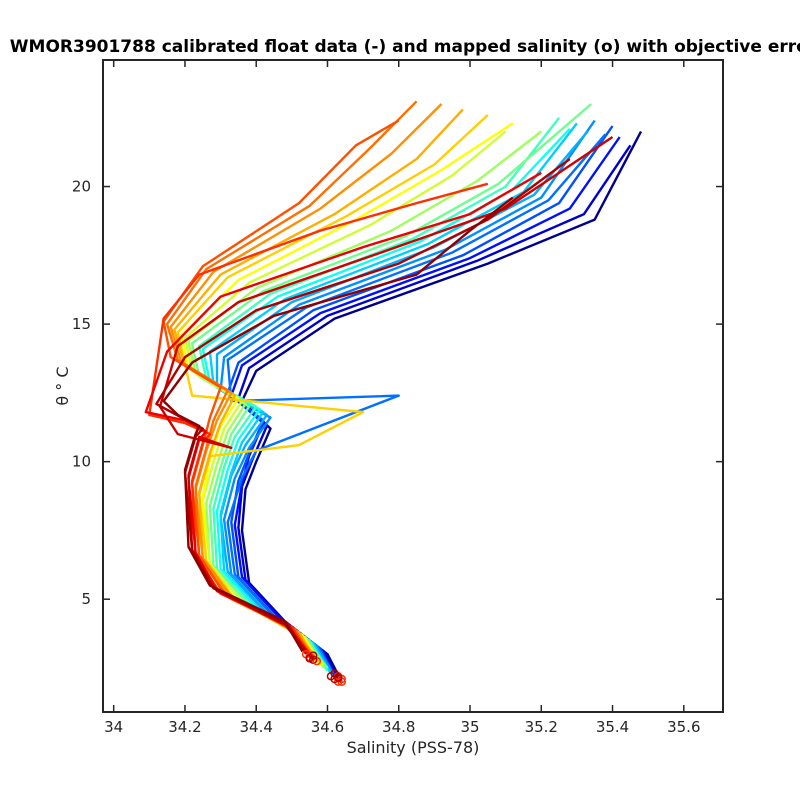  I want to click on x-tick-label: 34.8, so click(398, 727).